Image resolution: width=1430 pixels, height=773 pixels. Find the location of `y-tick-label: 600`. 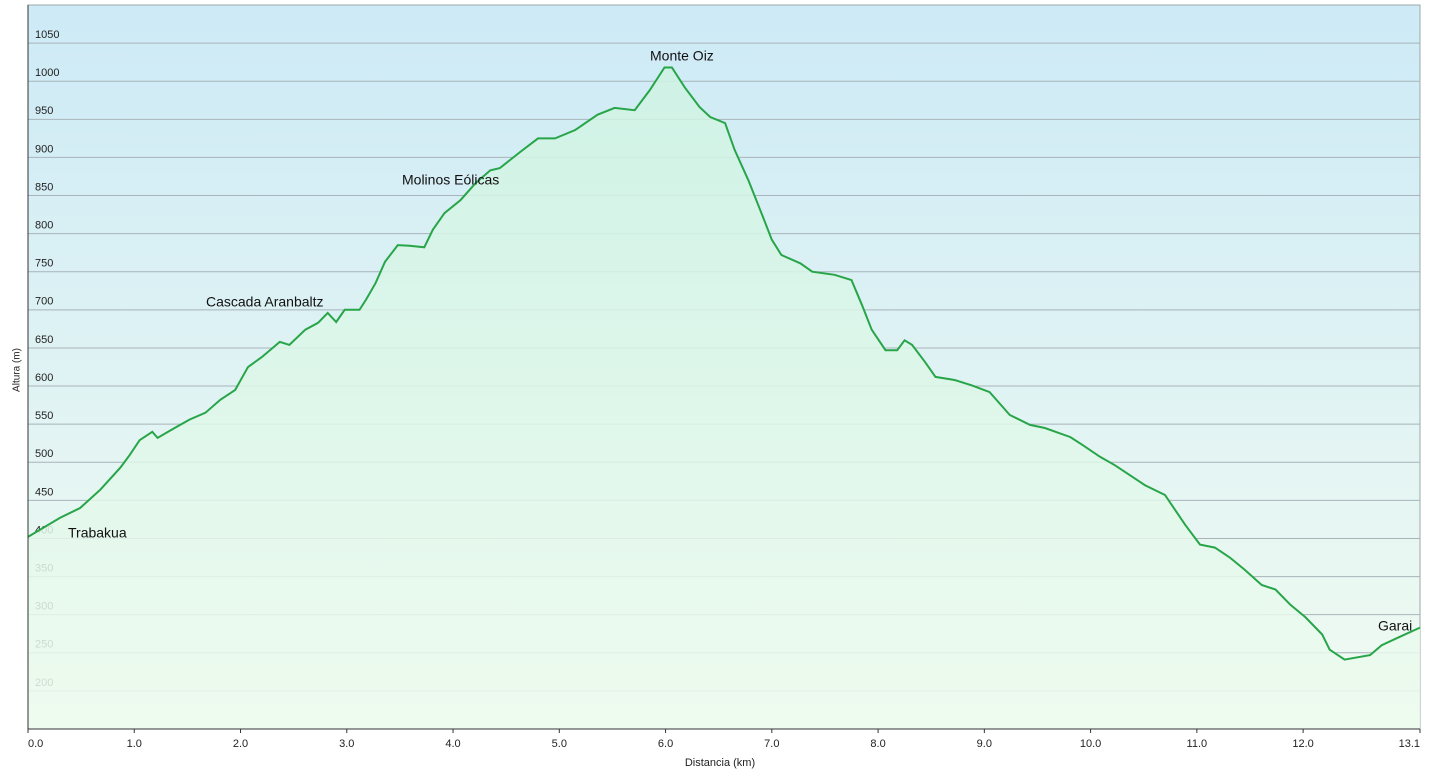

y-tick-label: 600 is located at coordinates (44, 378).